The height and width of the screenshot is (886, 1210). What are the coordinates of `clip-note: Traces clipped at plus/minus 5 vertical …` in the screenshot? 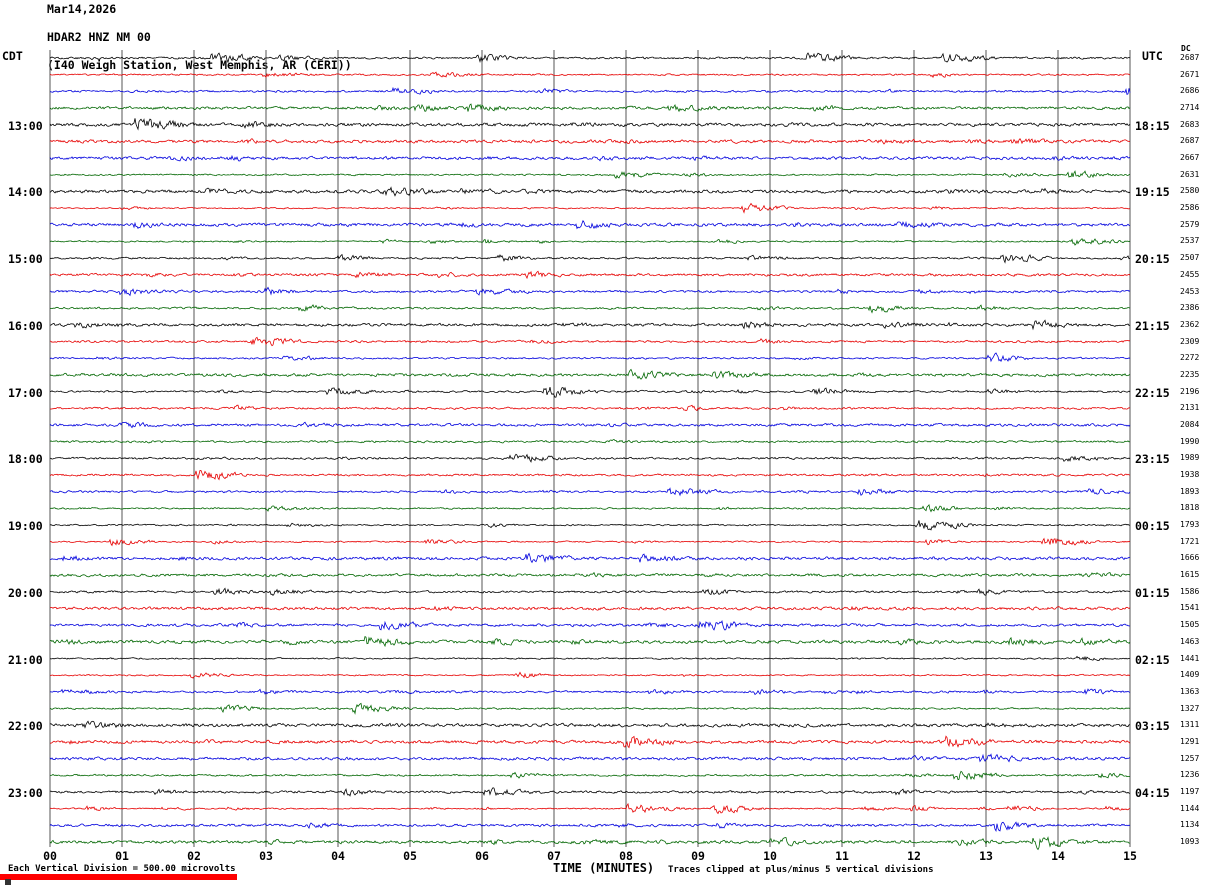 It's located at (801, 870).